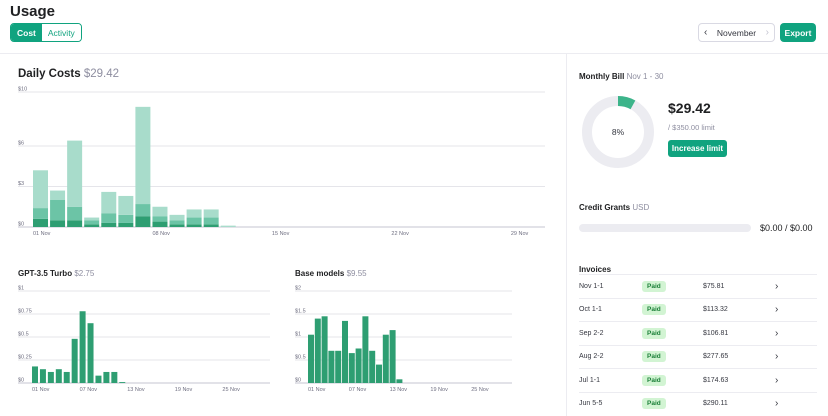  Describe the element at coordinates (84, 273) in the screenshot. I see `gpt35-total: $2.75` at that location.